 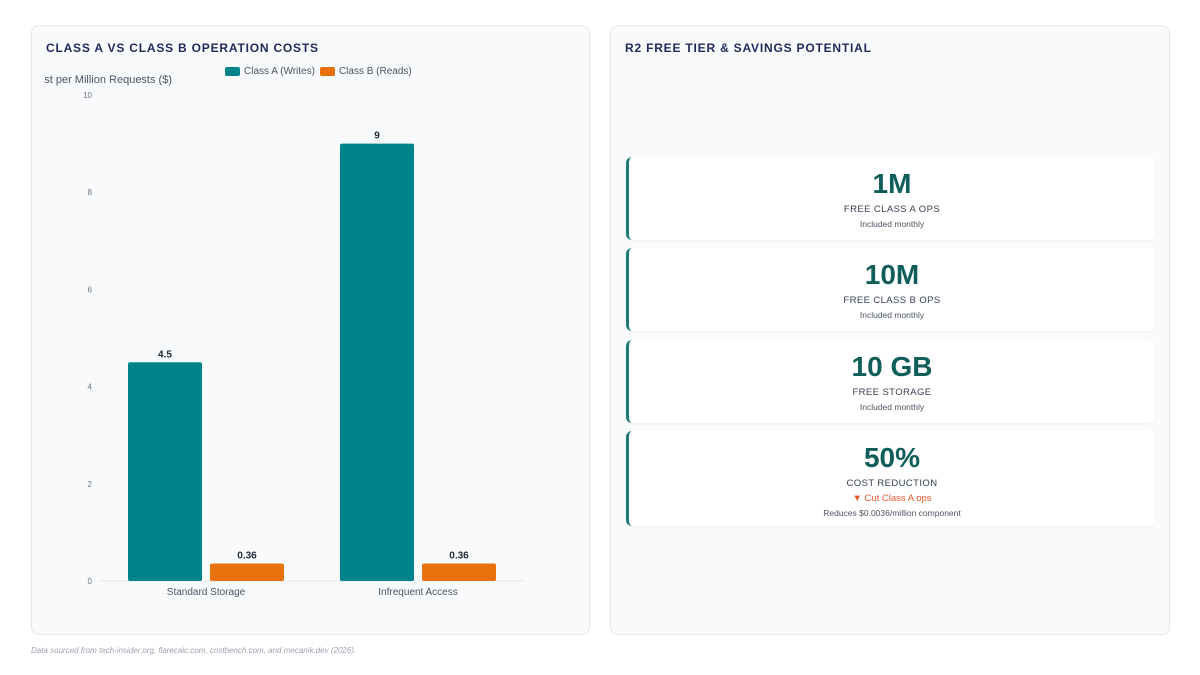 I want to click on y-tick-label: 8, so click(x=90, y=192).